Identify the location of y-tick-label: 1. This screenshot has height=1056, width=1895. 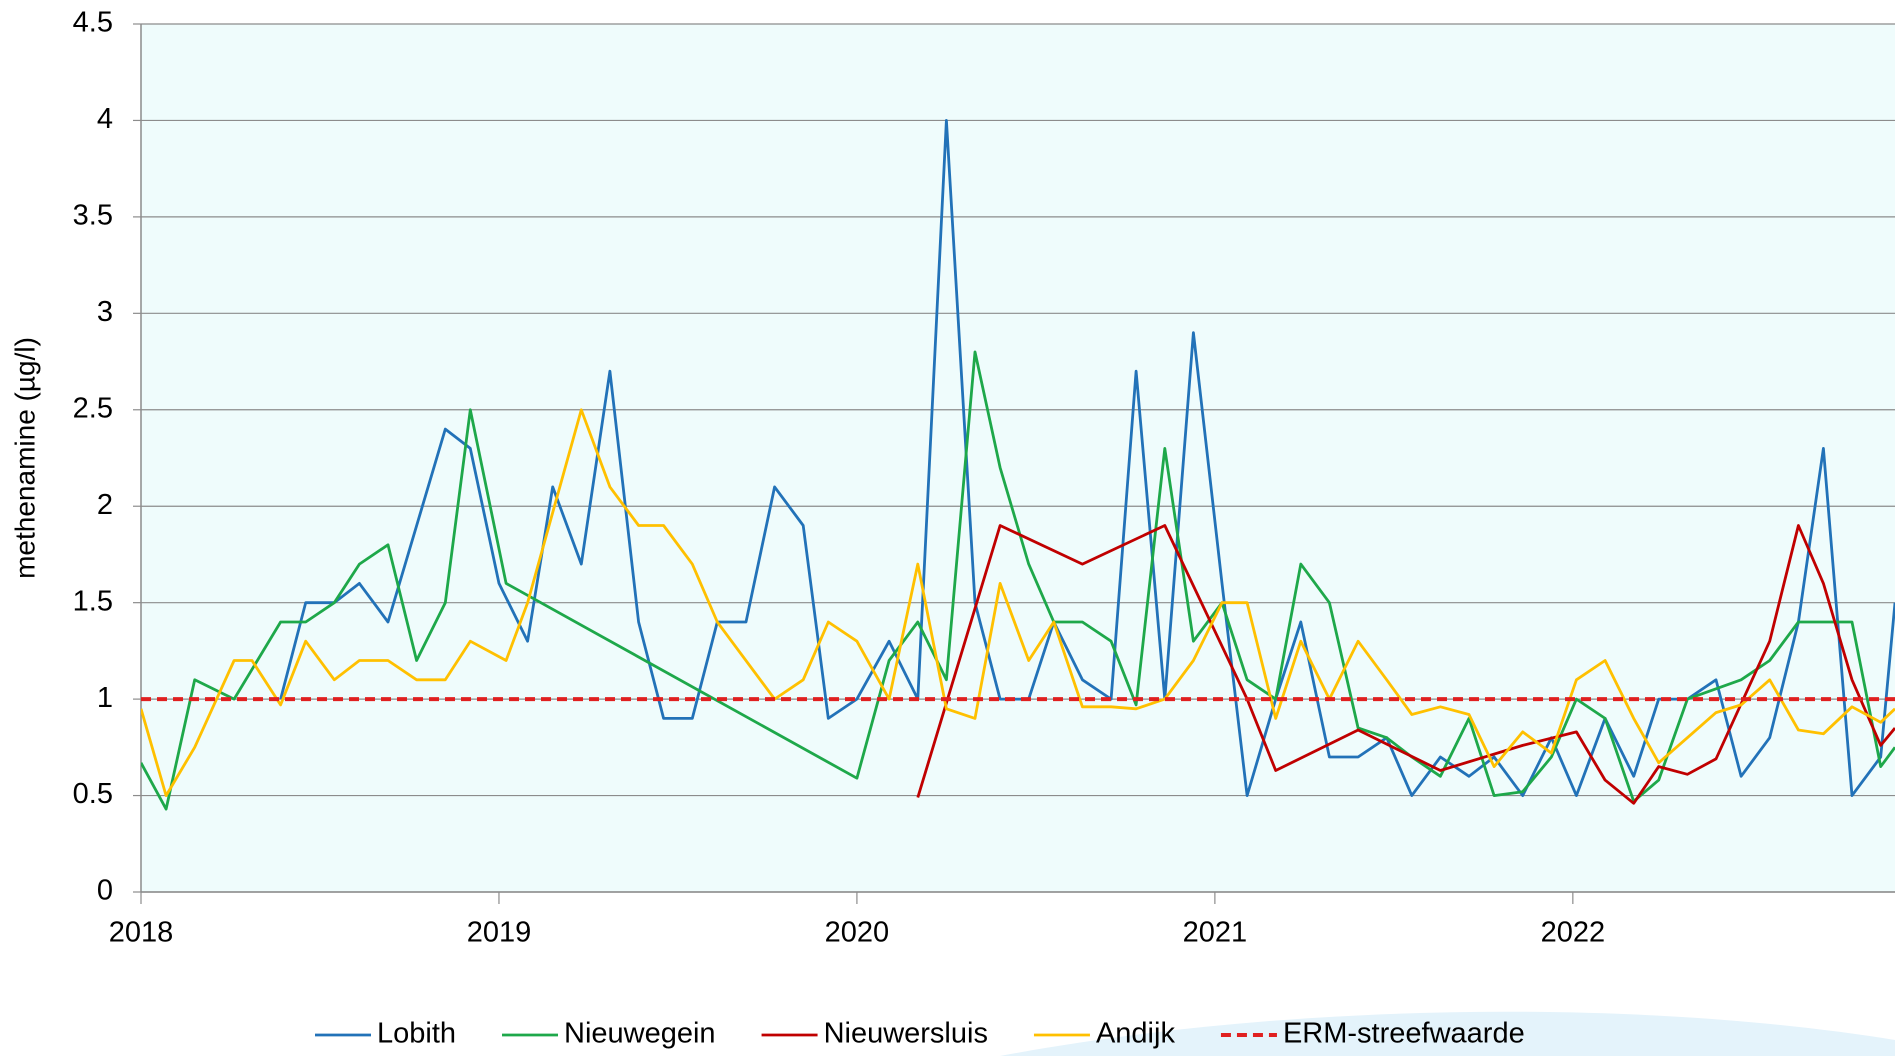
(105, 698).